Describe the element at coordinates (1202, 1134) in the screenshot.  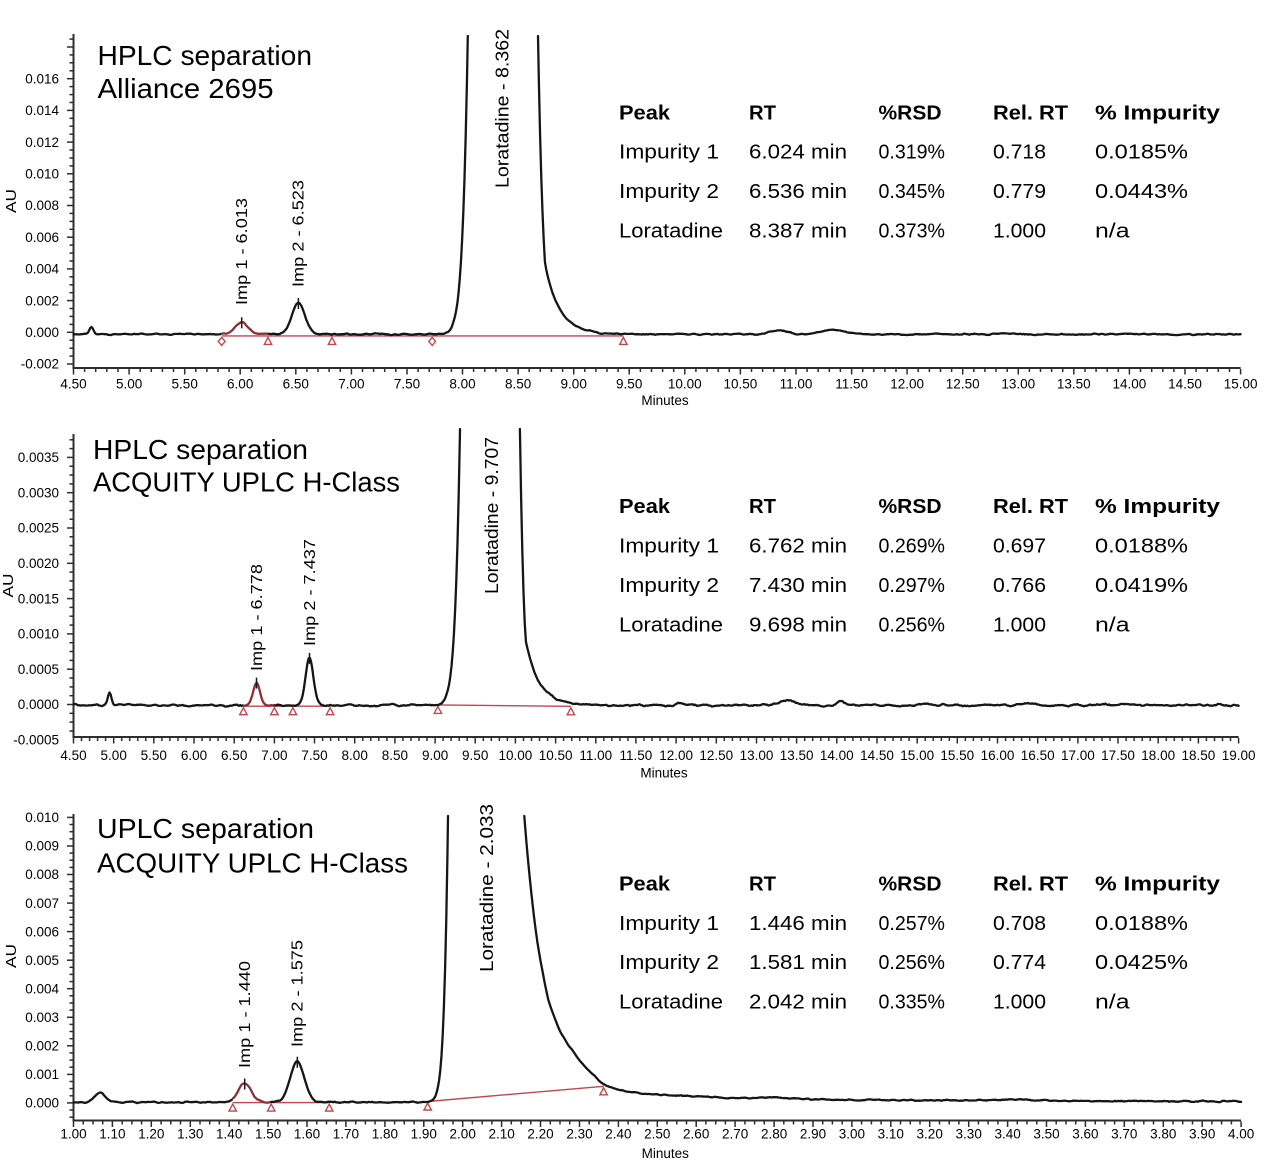
I see `svg-text: 3.90` at that location.